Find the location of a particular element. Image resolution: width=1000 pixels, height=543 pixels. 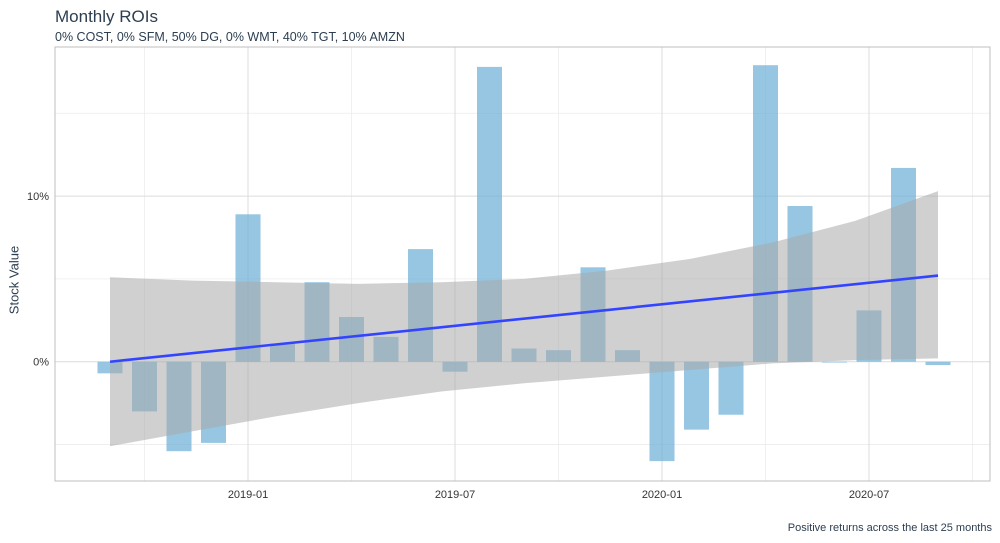

x-tick-label: 2020-07 is located at coordinates (869, 495).